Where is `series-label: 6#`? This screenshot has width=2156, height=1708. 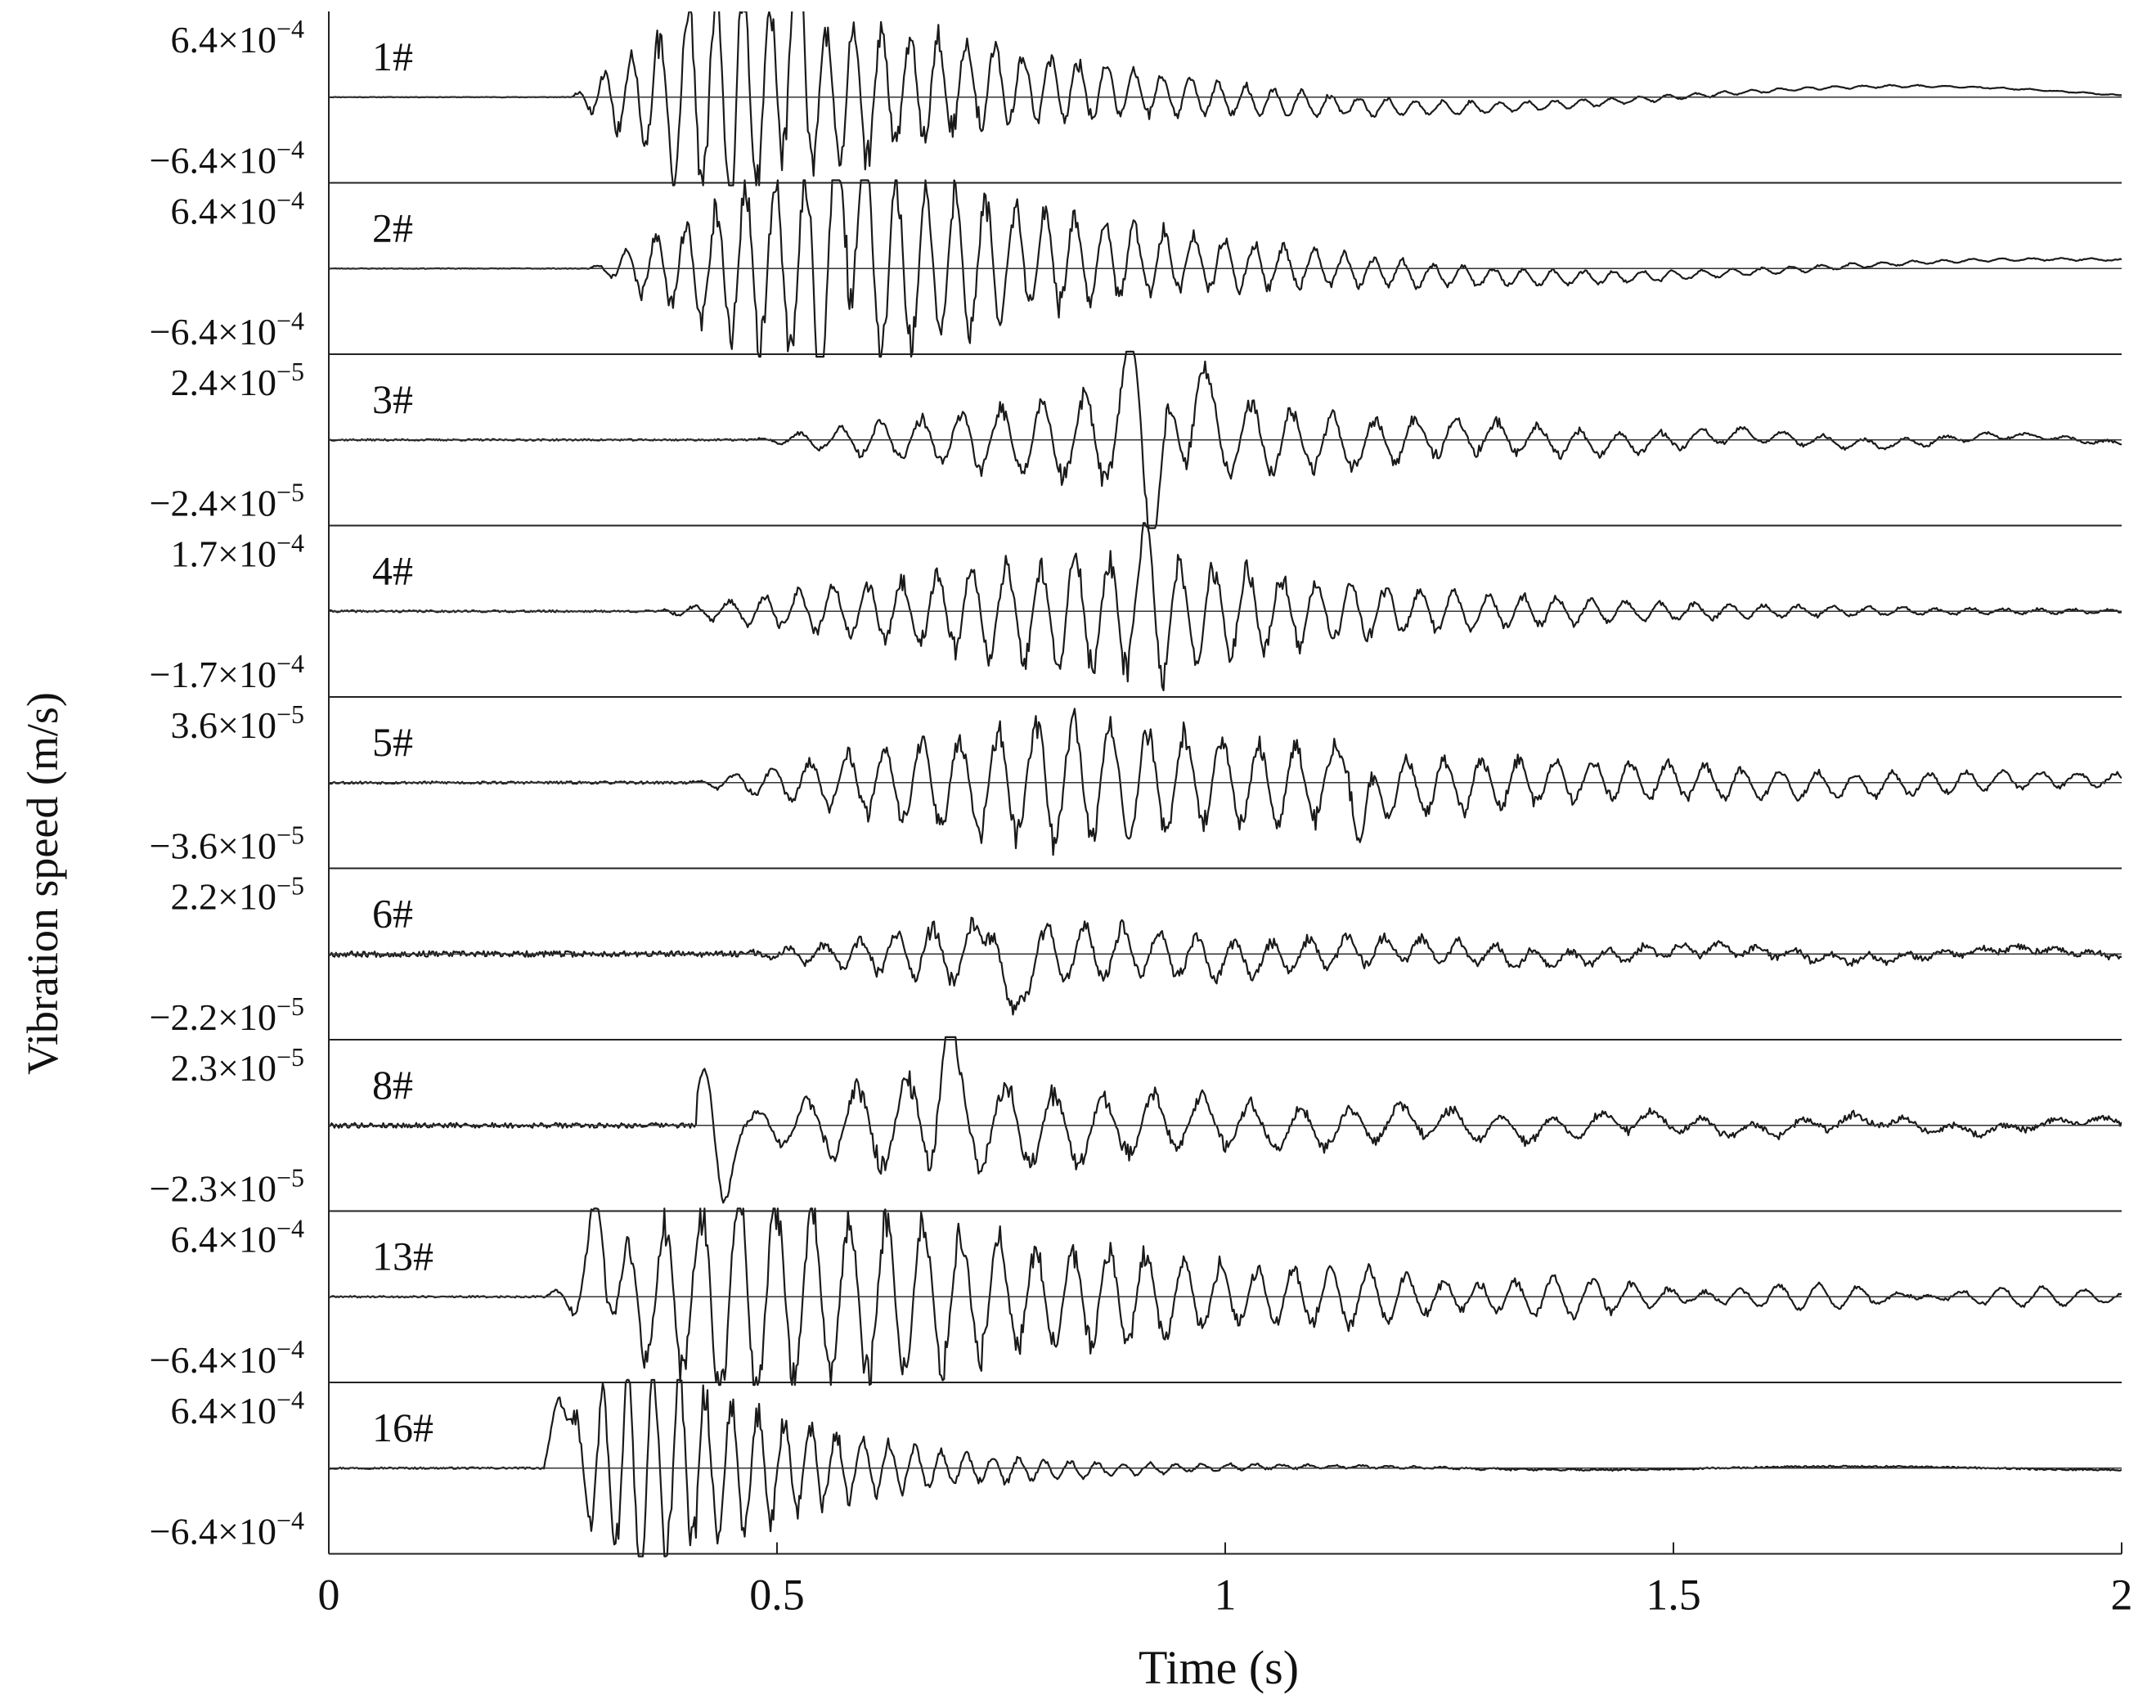 series-label: 6# is located at coordinates (393, 914).